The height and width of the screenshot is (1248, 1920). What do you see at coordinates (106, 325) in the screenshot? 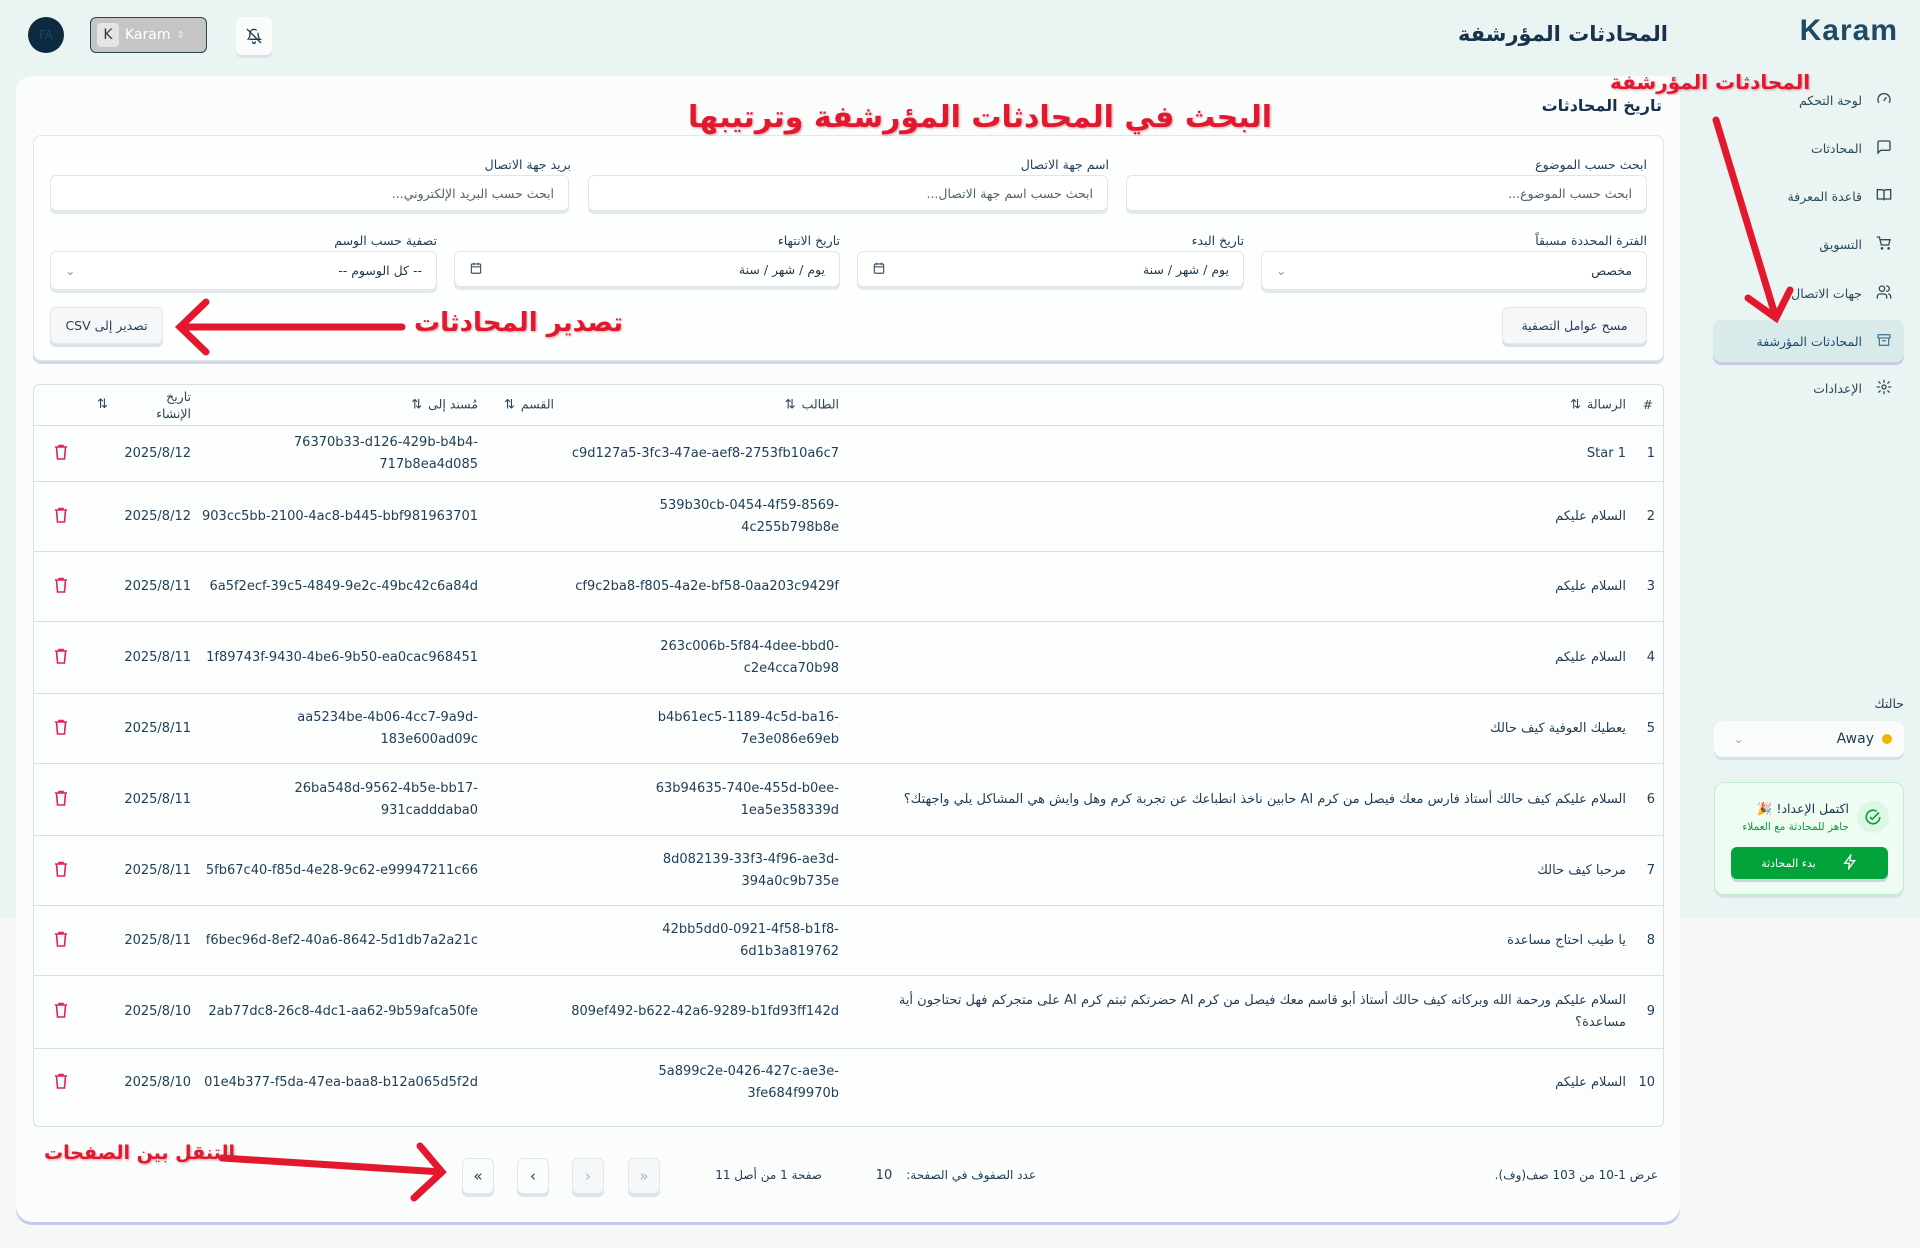
I see `export-csv-button: تصدير إلى CSV` at bounding box center [106, 325].